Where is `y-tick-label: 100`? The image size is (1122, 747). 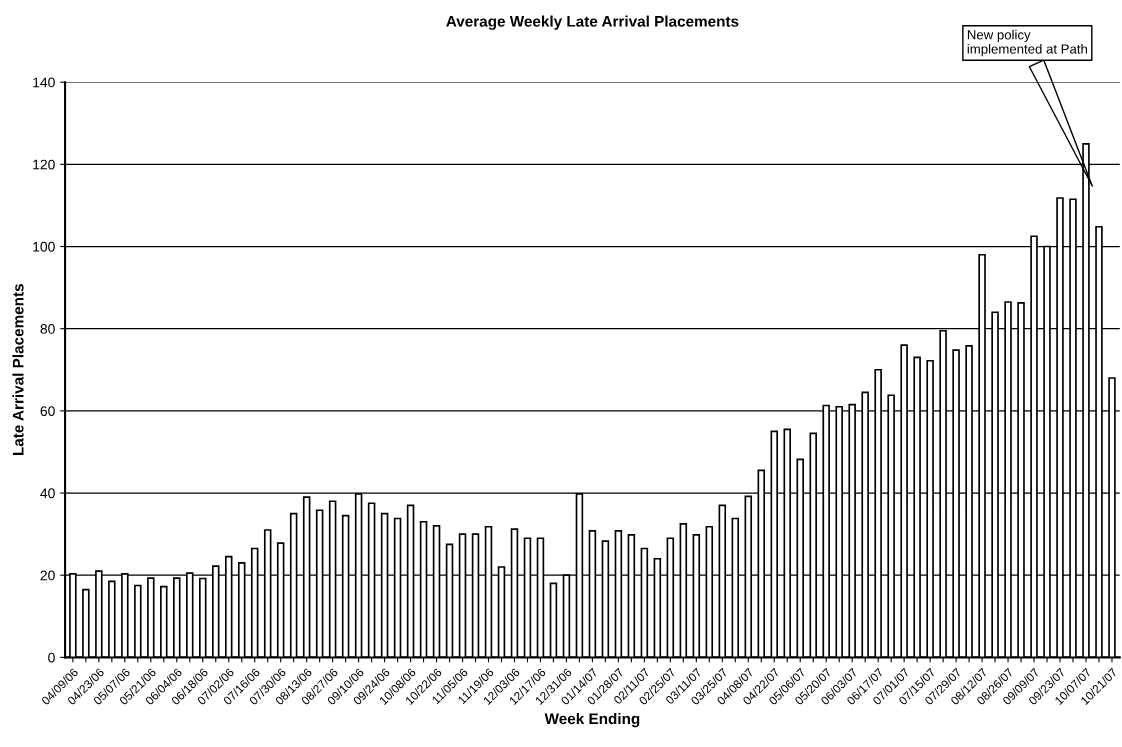
y-tick-label: 100 is located at coordinates (44, 246).